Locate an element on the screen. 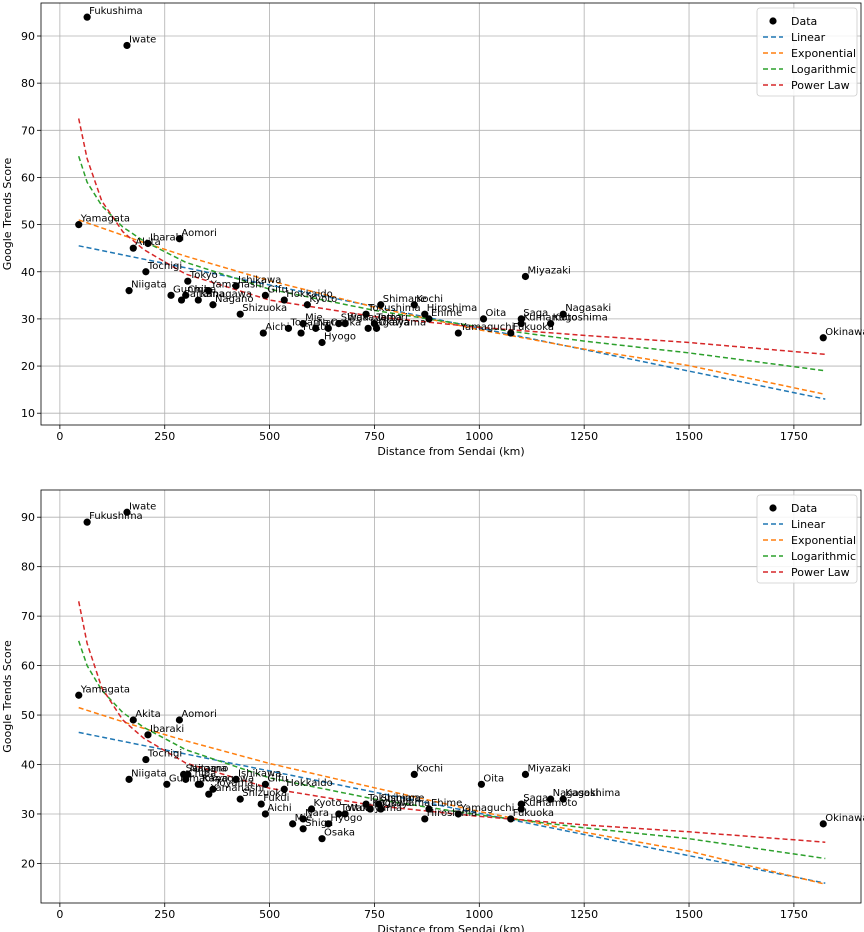 This screenshot has height=932, width=864. legend-marker-data is located at coordinates (773, 21).